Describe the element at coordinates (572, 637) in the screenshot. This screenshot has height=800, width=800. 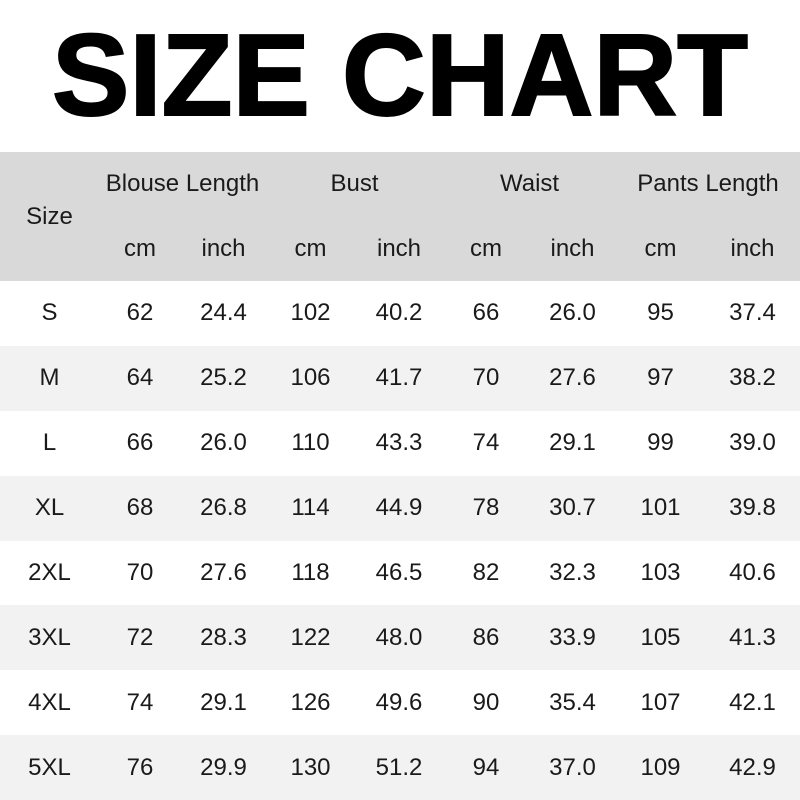
I see `value-cell: 33.9` at that location.